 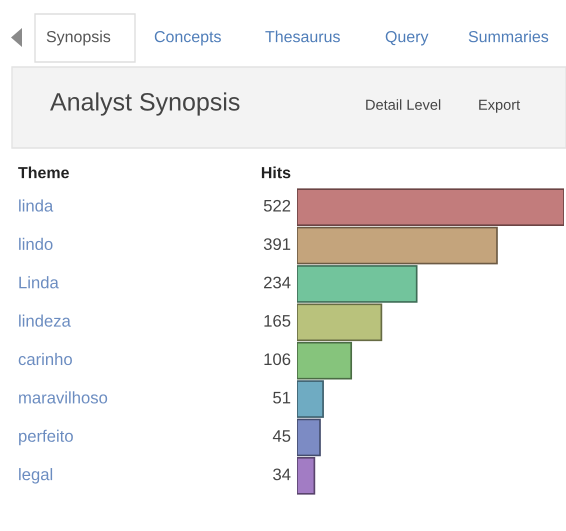 What do you see at coordinates (281, 436) in the screenshot?
I see `data-label: 45` at bounding box center [281, 436].